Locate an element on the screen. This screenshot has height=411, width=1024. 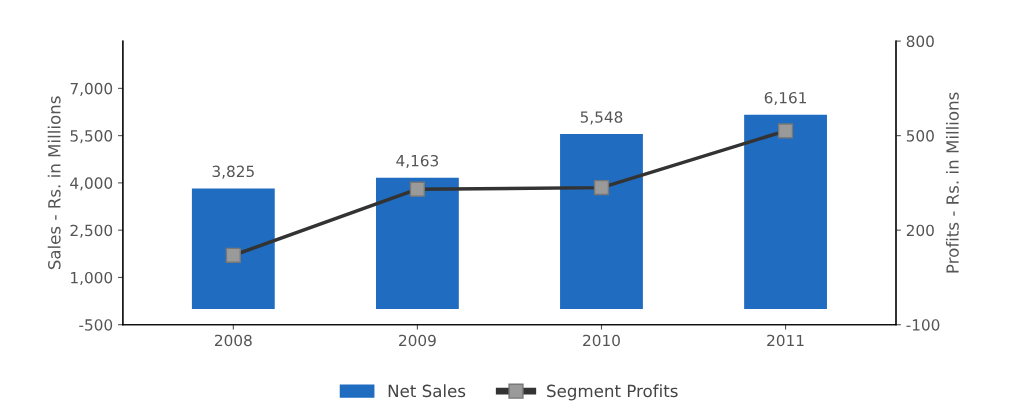
y2-tick-label: -100 is located at coordinates (923, 325).